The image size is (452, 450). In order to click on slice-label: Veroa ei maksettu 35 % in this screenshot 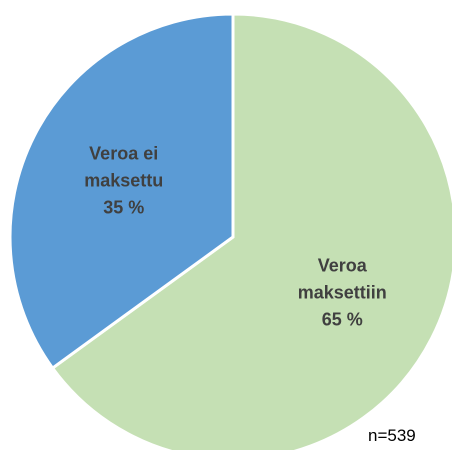, I will do `click(124, 181)`.